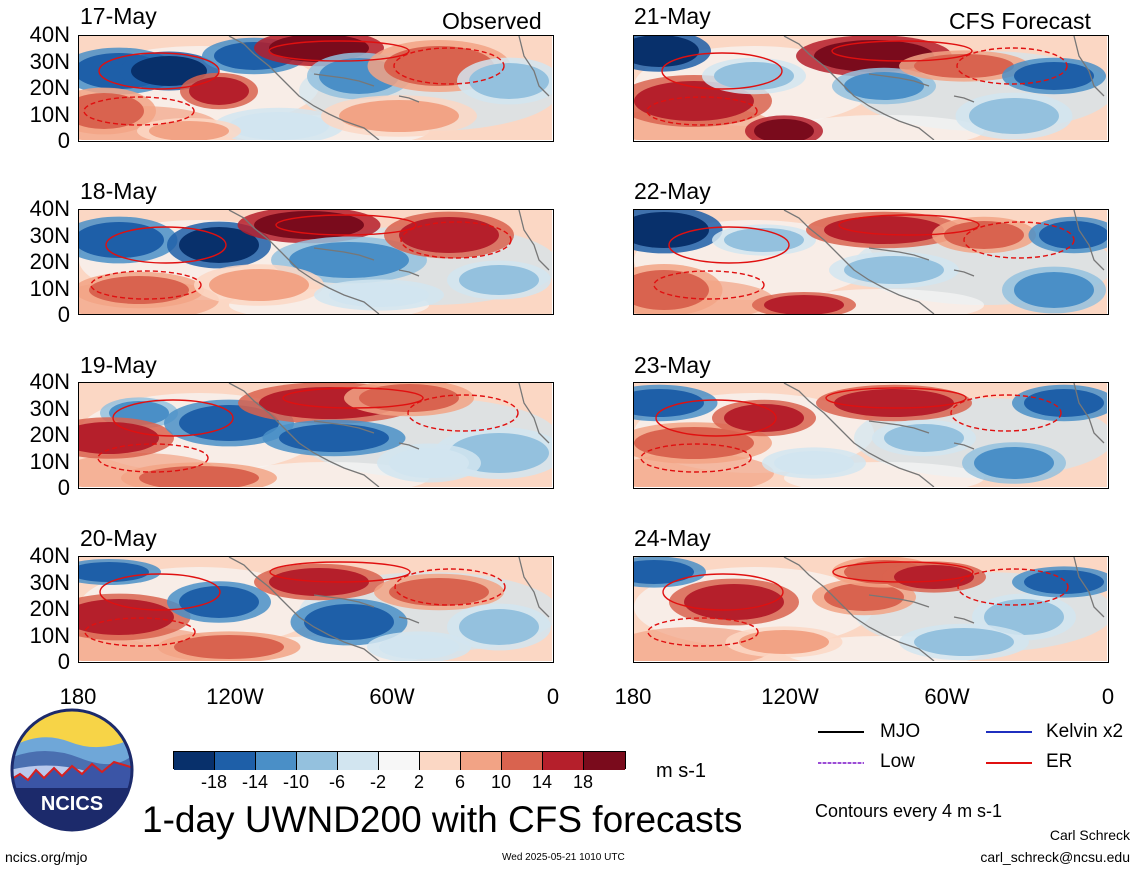  I want to click on er-legend-line, so click(1009, 763).